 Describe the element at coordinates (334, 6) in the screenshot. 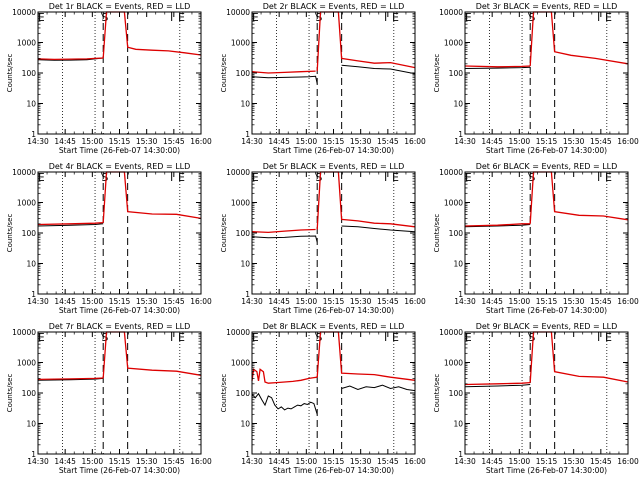

I see `panel-title: Det 2r BLACK = Events, RED = LLD` at that location.